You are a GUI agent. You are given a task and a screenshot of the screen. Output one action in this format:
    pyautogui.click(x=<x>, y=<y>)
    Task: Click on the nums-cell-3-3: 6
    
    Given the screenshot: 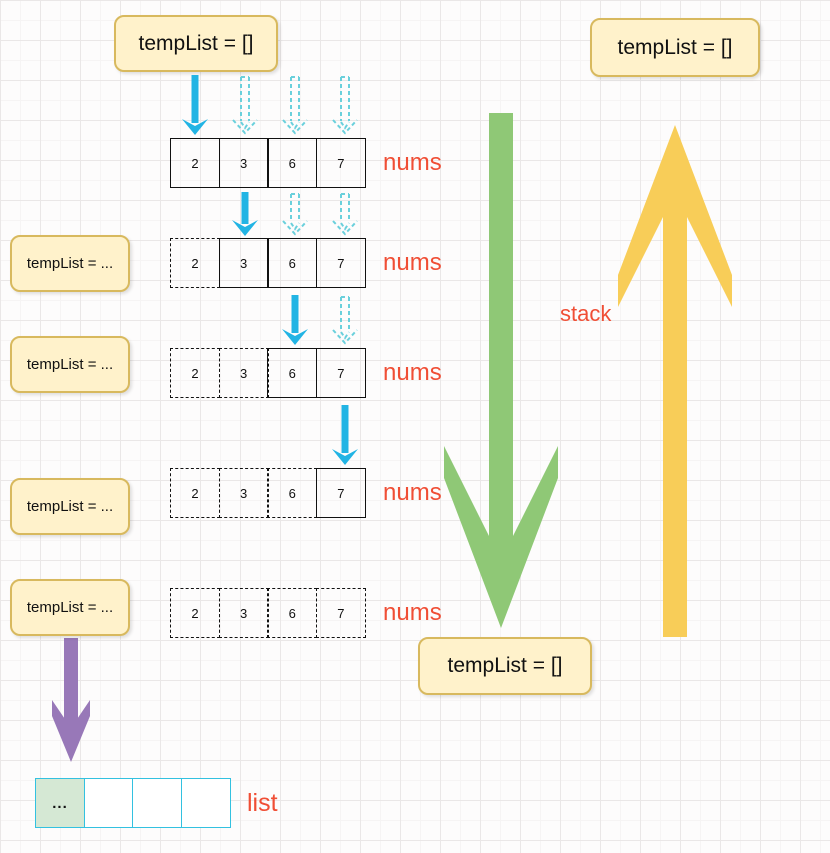 What is the action you would take?
    pyautogui.click(x=292, y=373)
    